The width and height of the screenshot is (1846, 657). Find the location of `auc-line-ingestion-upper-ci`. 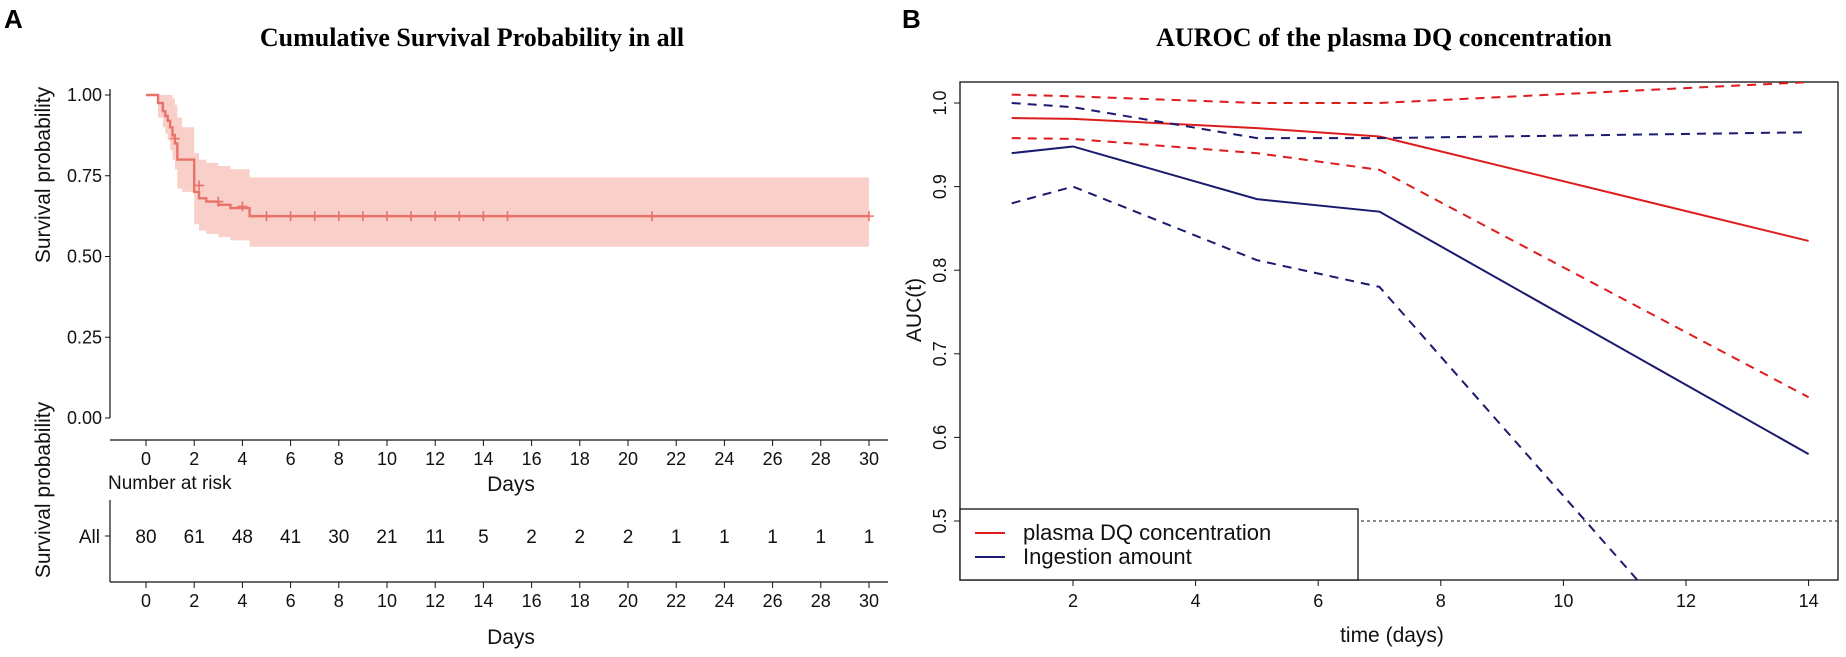

auc-line-ingestion-upper-ci is located at coordinates (1410, 121).